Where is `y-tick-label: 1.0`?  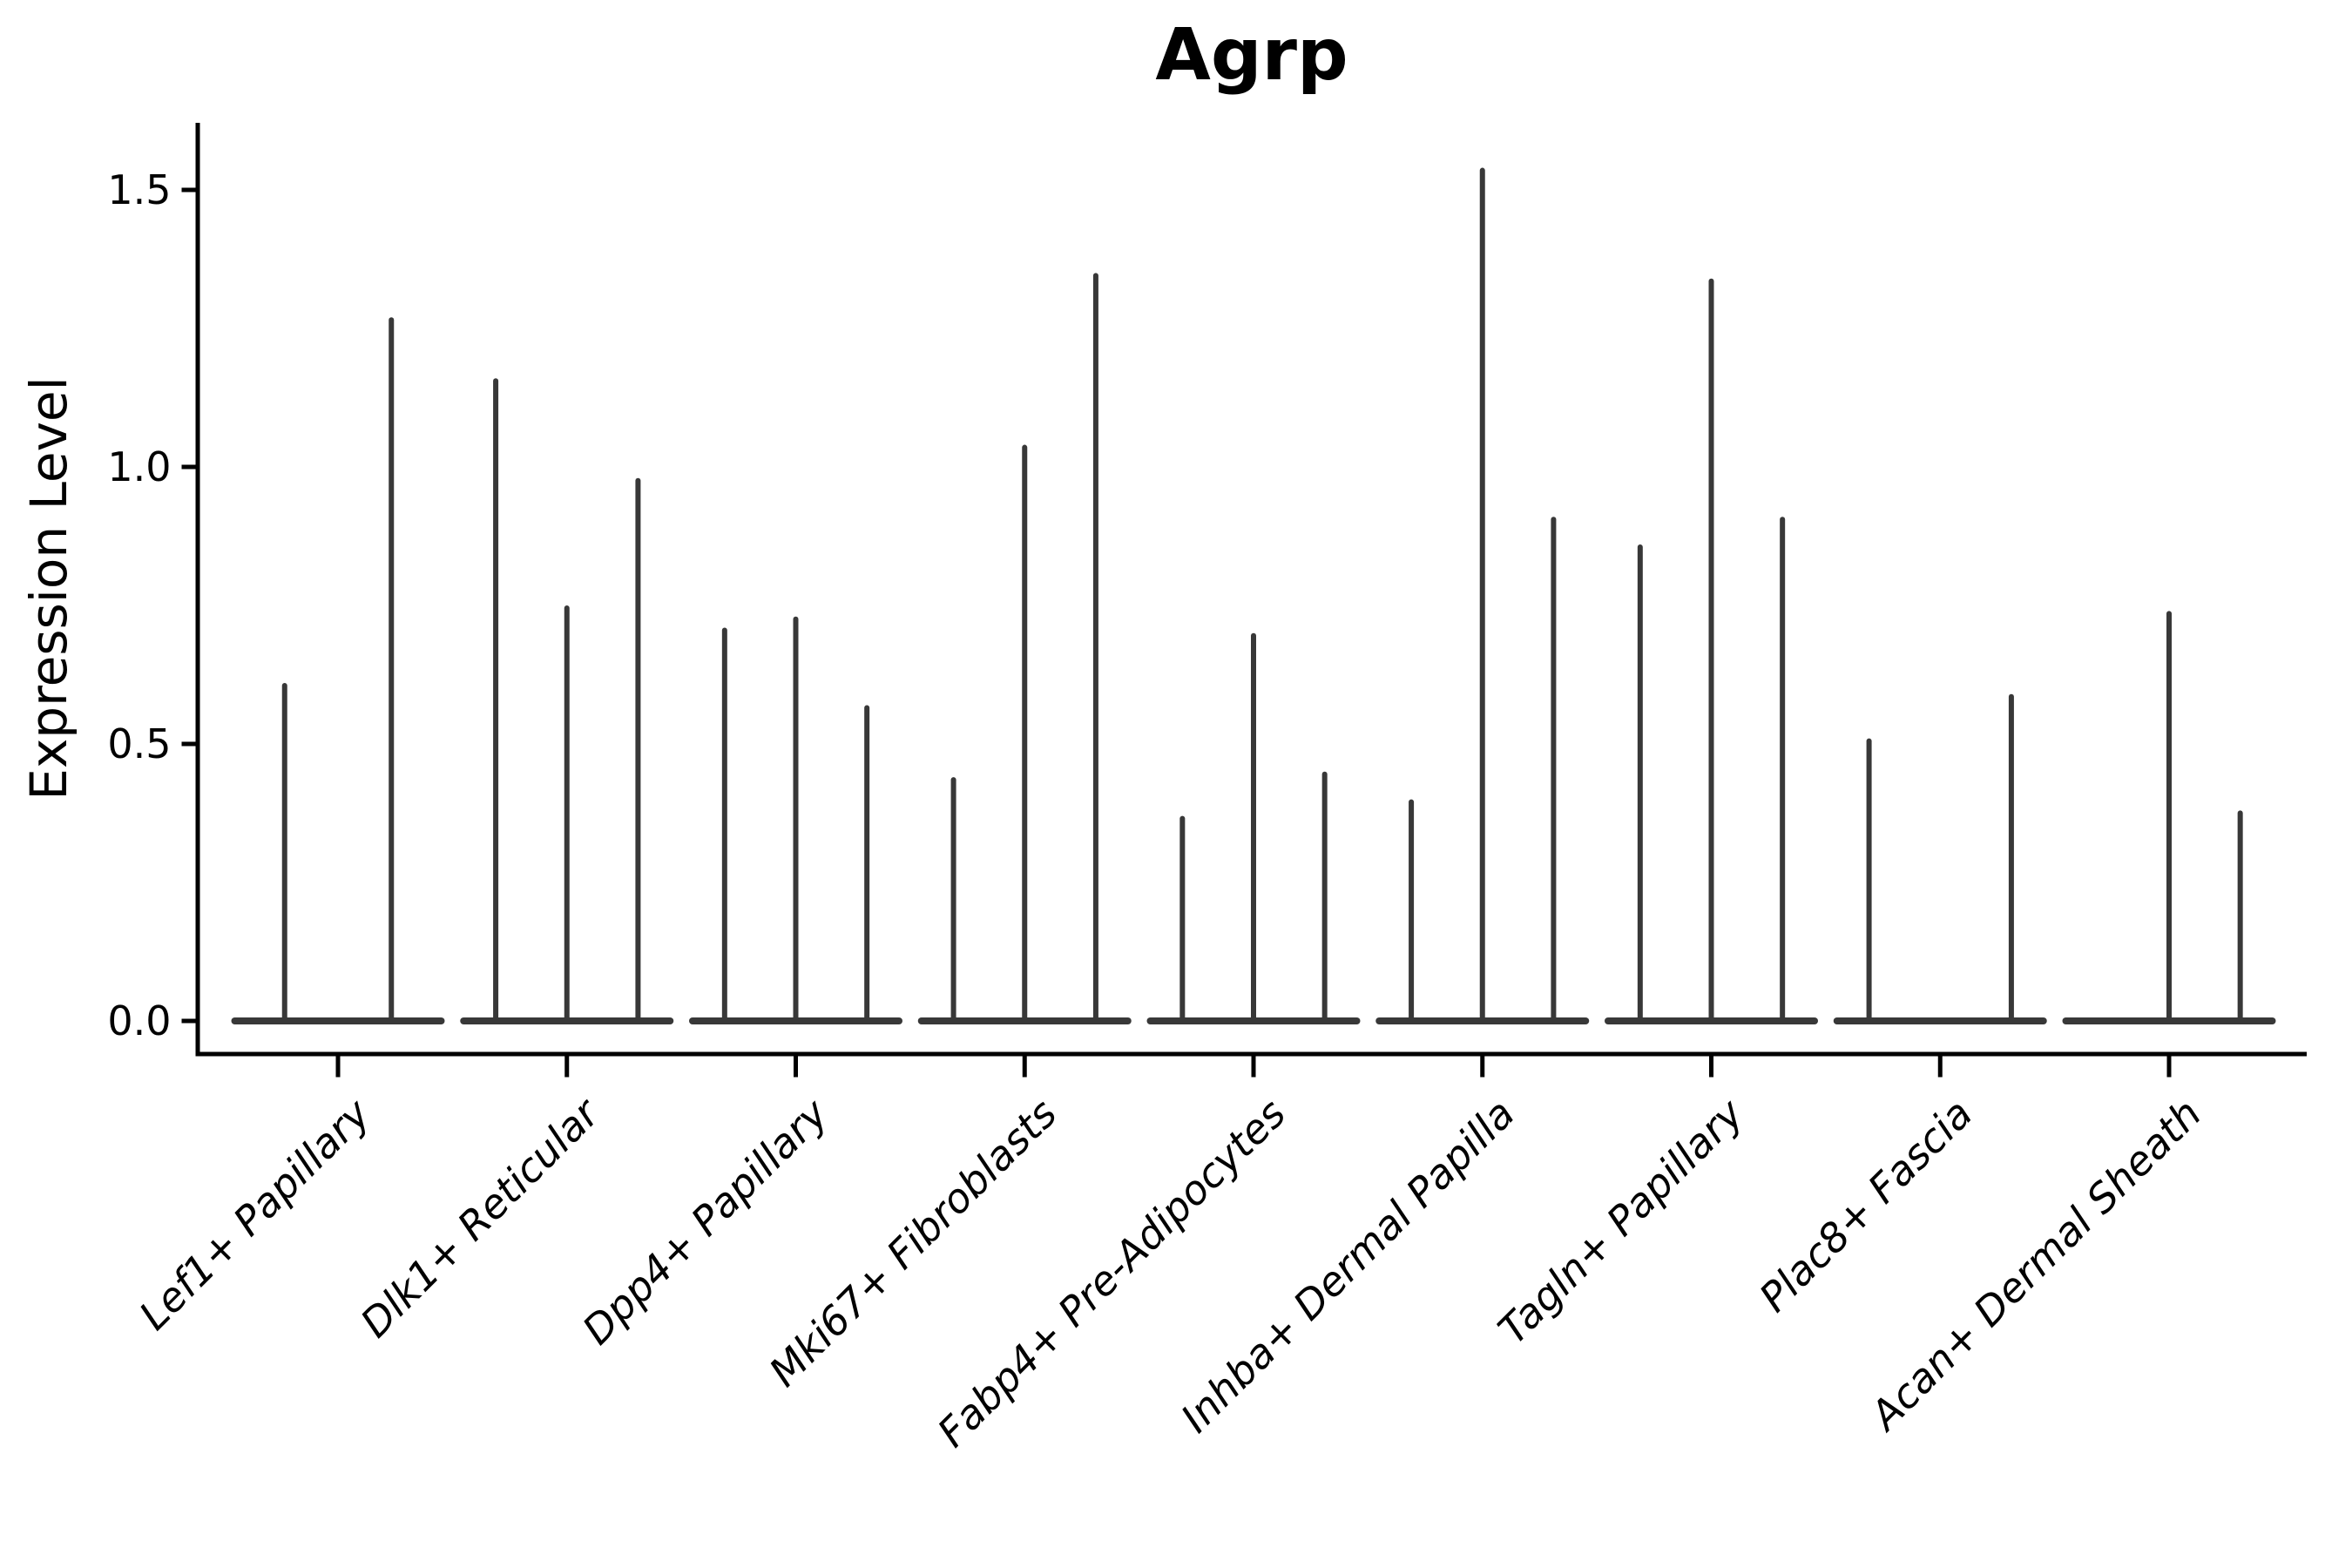
y-tick-label: 1.0 is located at coordinates (139, 466).